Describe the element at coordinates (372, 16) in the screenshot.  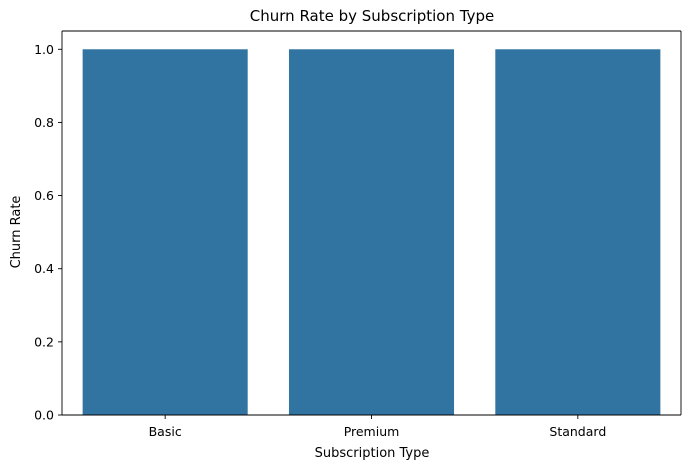
I see `chart-title: Churn Rate by Subscription Type` at that location.